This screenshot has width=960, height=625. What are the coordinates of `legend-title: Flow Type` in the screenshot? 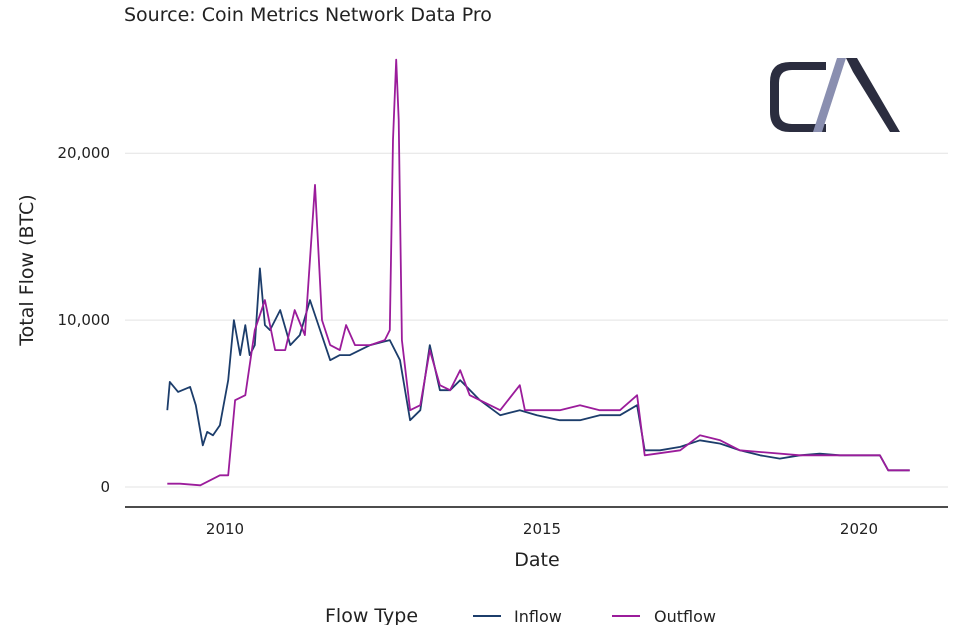 It's located at (371, 615).